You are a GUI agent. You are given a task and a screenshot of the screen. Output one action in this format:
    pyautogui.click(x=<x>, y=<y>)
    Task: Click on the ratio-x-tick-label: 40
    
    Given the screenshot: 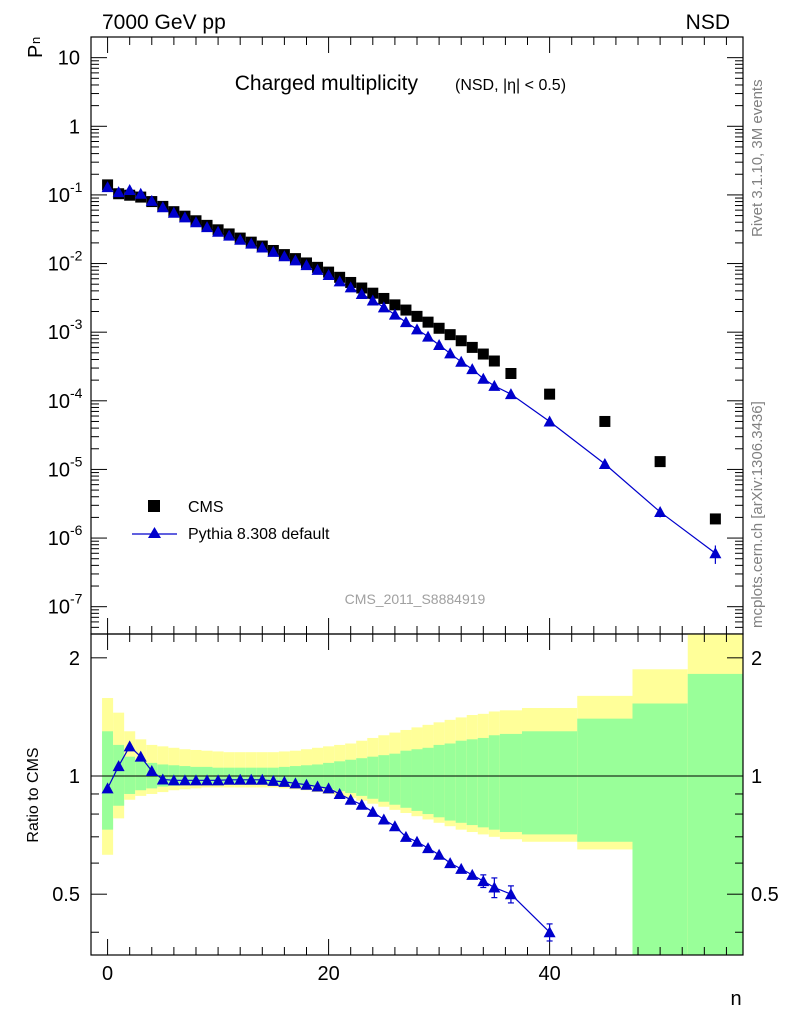 What is the action you would take?
    pyautogui.click(x=549, y=974)
    